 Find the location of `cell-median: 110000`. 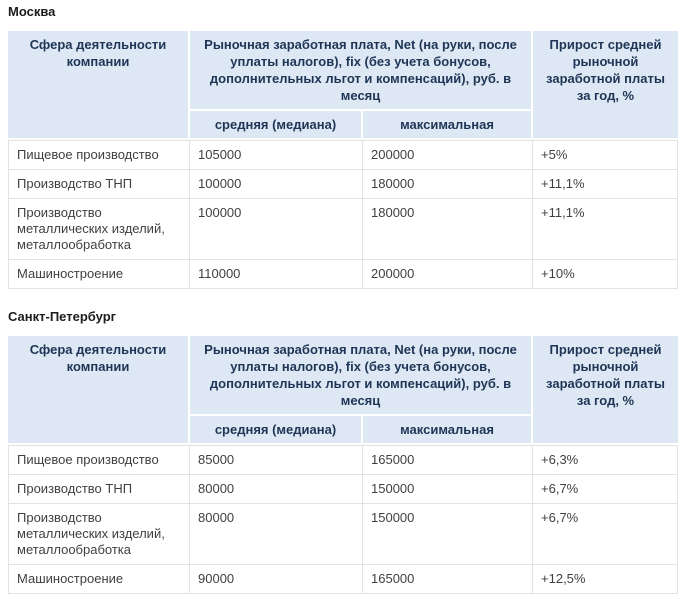

cell-median: 110000 is located at coordinates (276, 274).